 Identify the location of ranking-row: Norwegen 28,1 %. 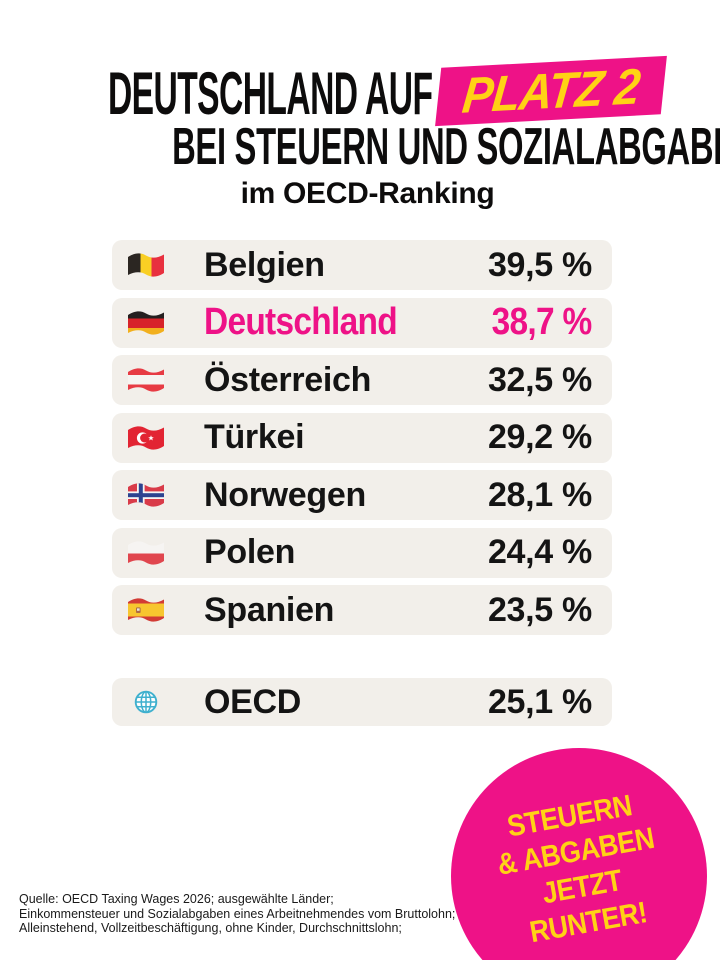
(362, 495).